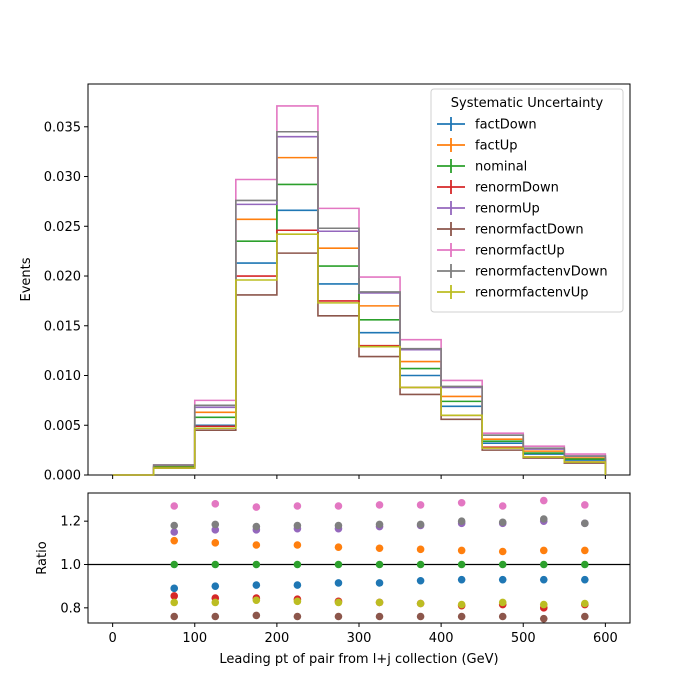 This screenshot has width=700, height=700. What do you see at coordinates (513, 293) in the screenshot?
I see `legend-item-renormfactenvUp: renormfactenvUp` at bounding box center [513, 293].